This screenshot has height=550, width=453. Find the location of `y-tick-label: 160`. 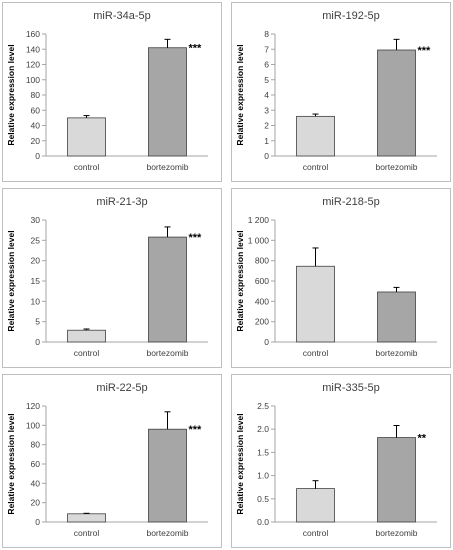

y-tick-label: 160 is located at coordinates (33, 34).